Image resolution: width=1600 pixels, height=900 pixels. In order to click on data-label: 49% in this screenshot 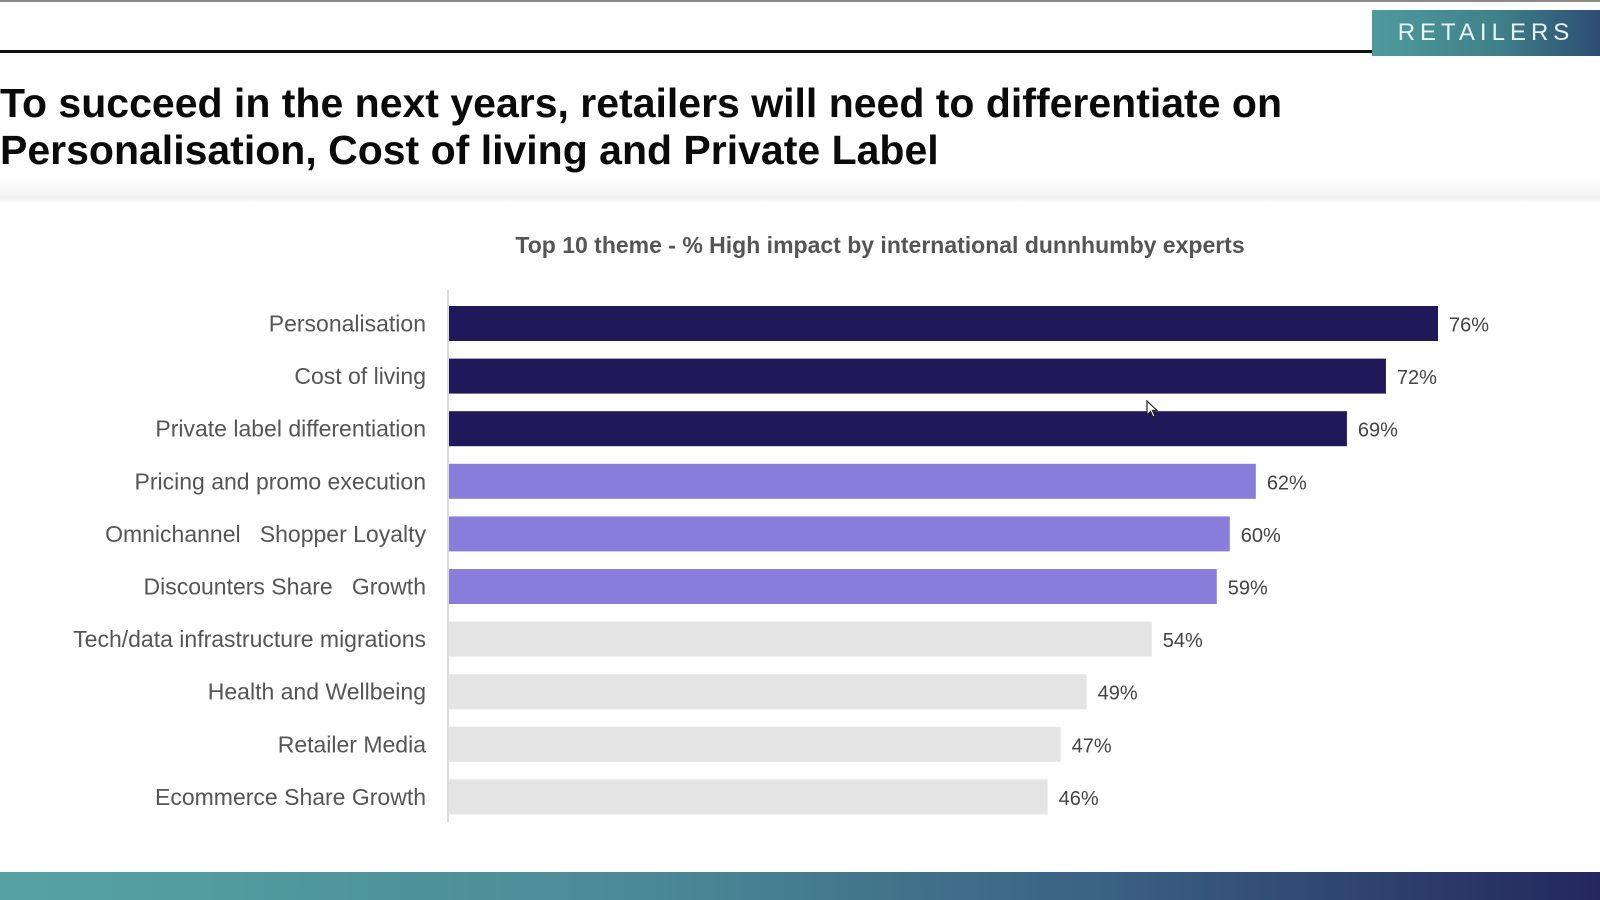, I will do `click(1118, 694)`.